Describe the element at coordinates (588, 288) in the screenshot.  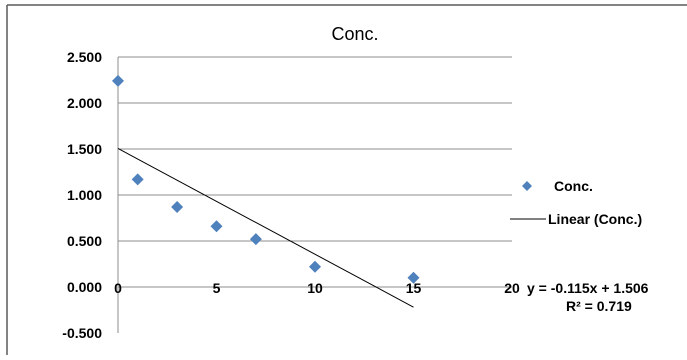
I see `trendline-equation: y = -0.115x + 1.506` at that location.